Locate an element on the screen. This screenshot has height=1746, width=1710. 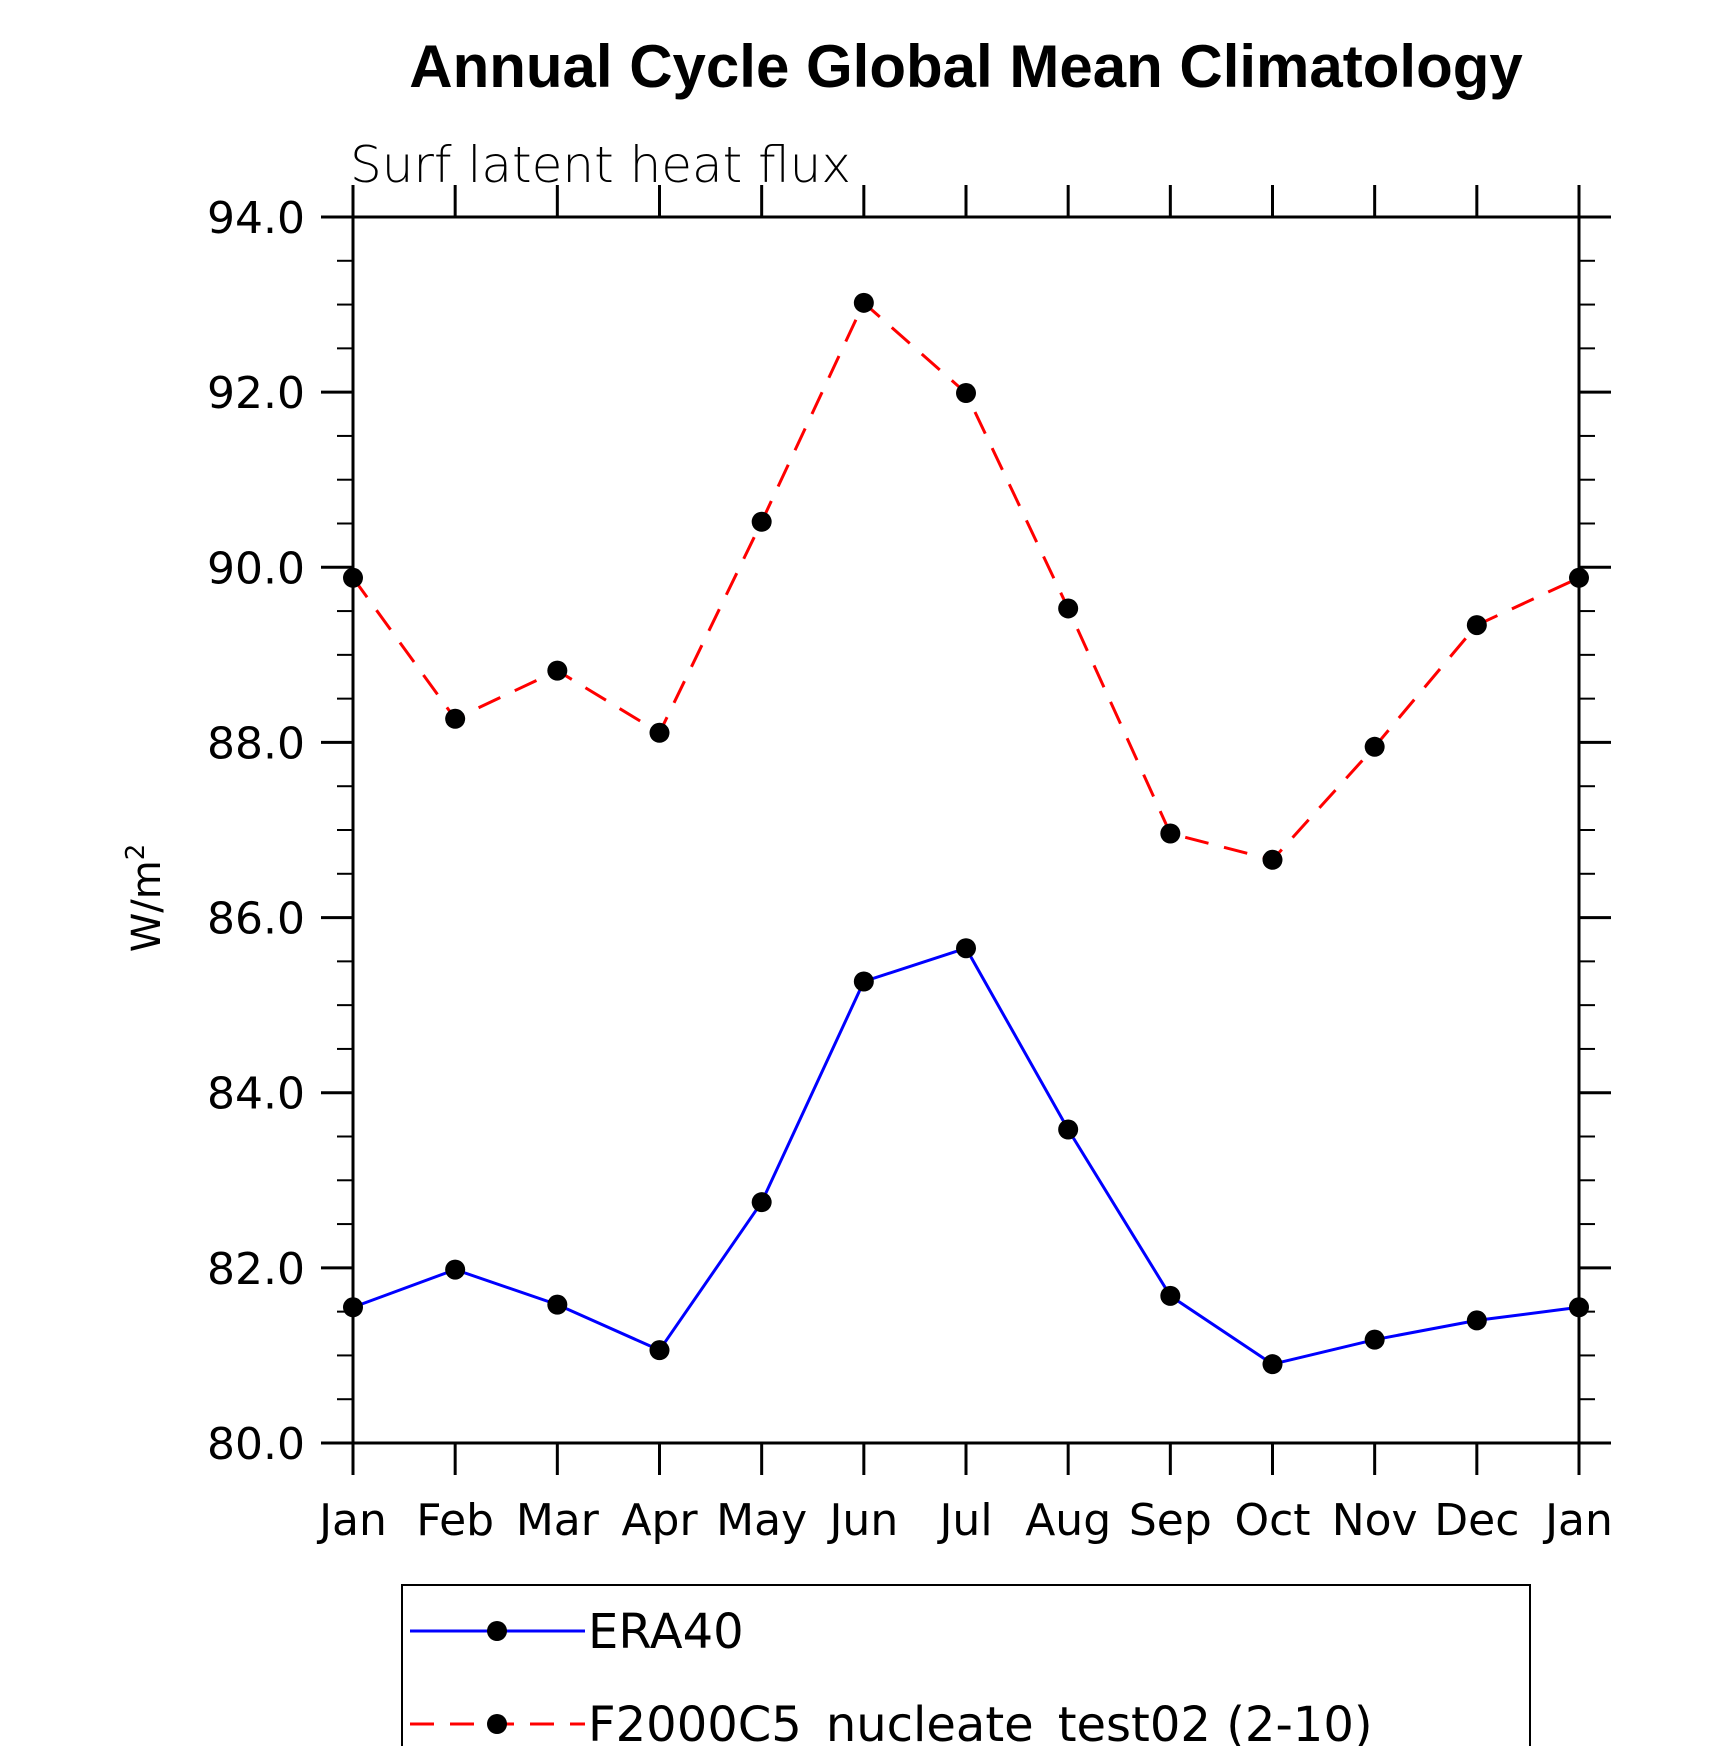
legend-label: F2000C5_nucleate_test02 (2-10) is located at coordinates (980, 1721).